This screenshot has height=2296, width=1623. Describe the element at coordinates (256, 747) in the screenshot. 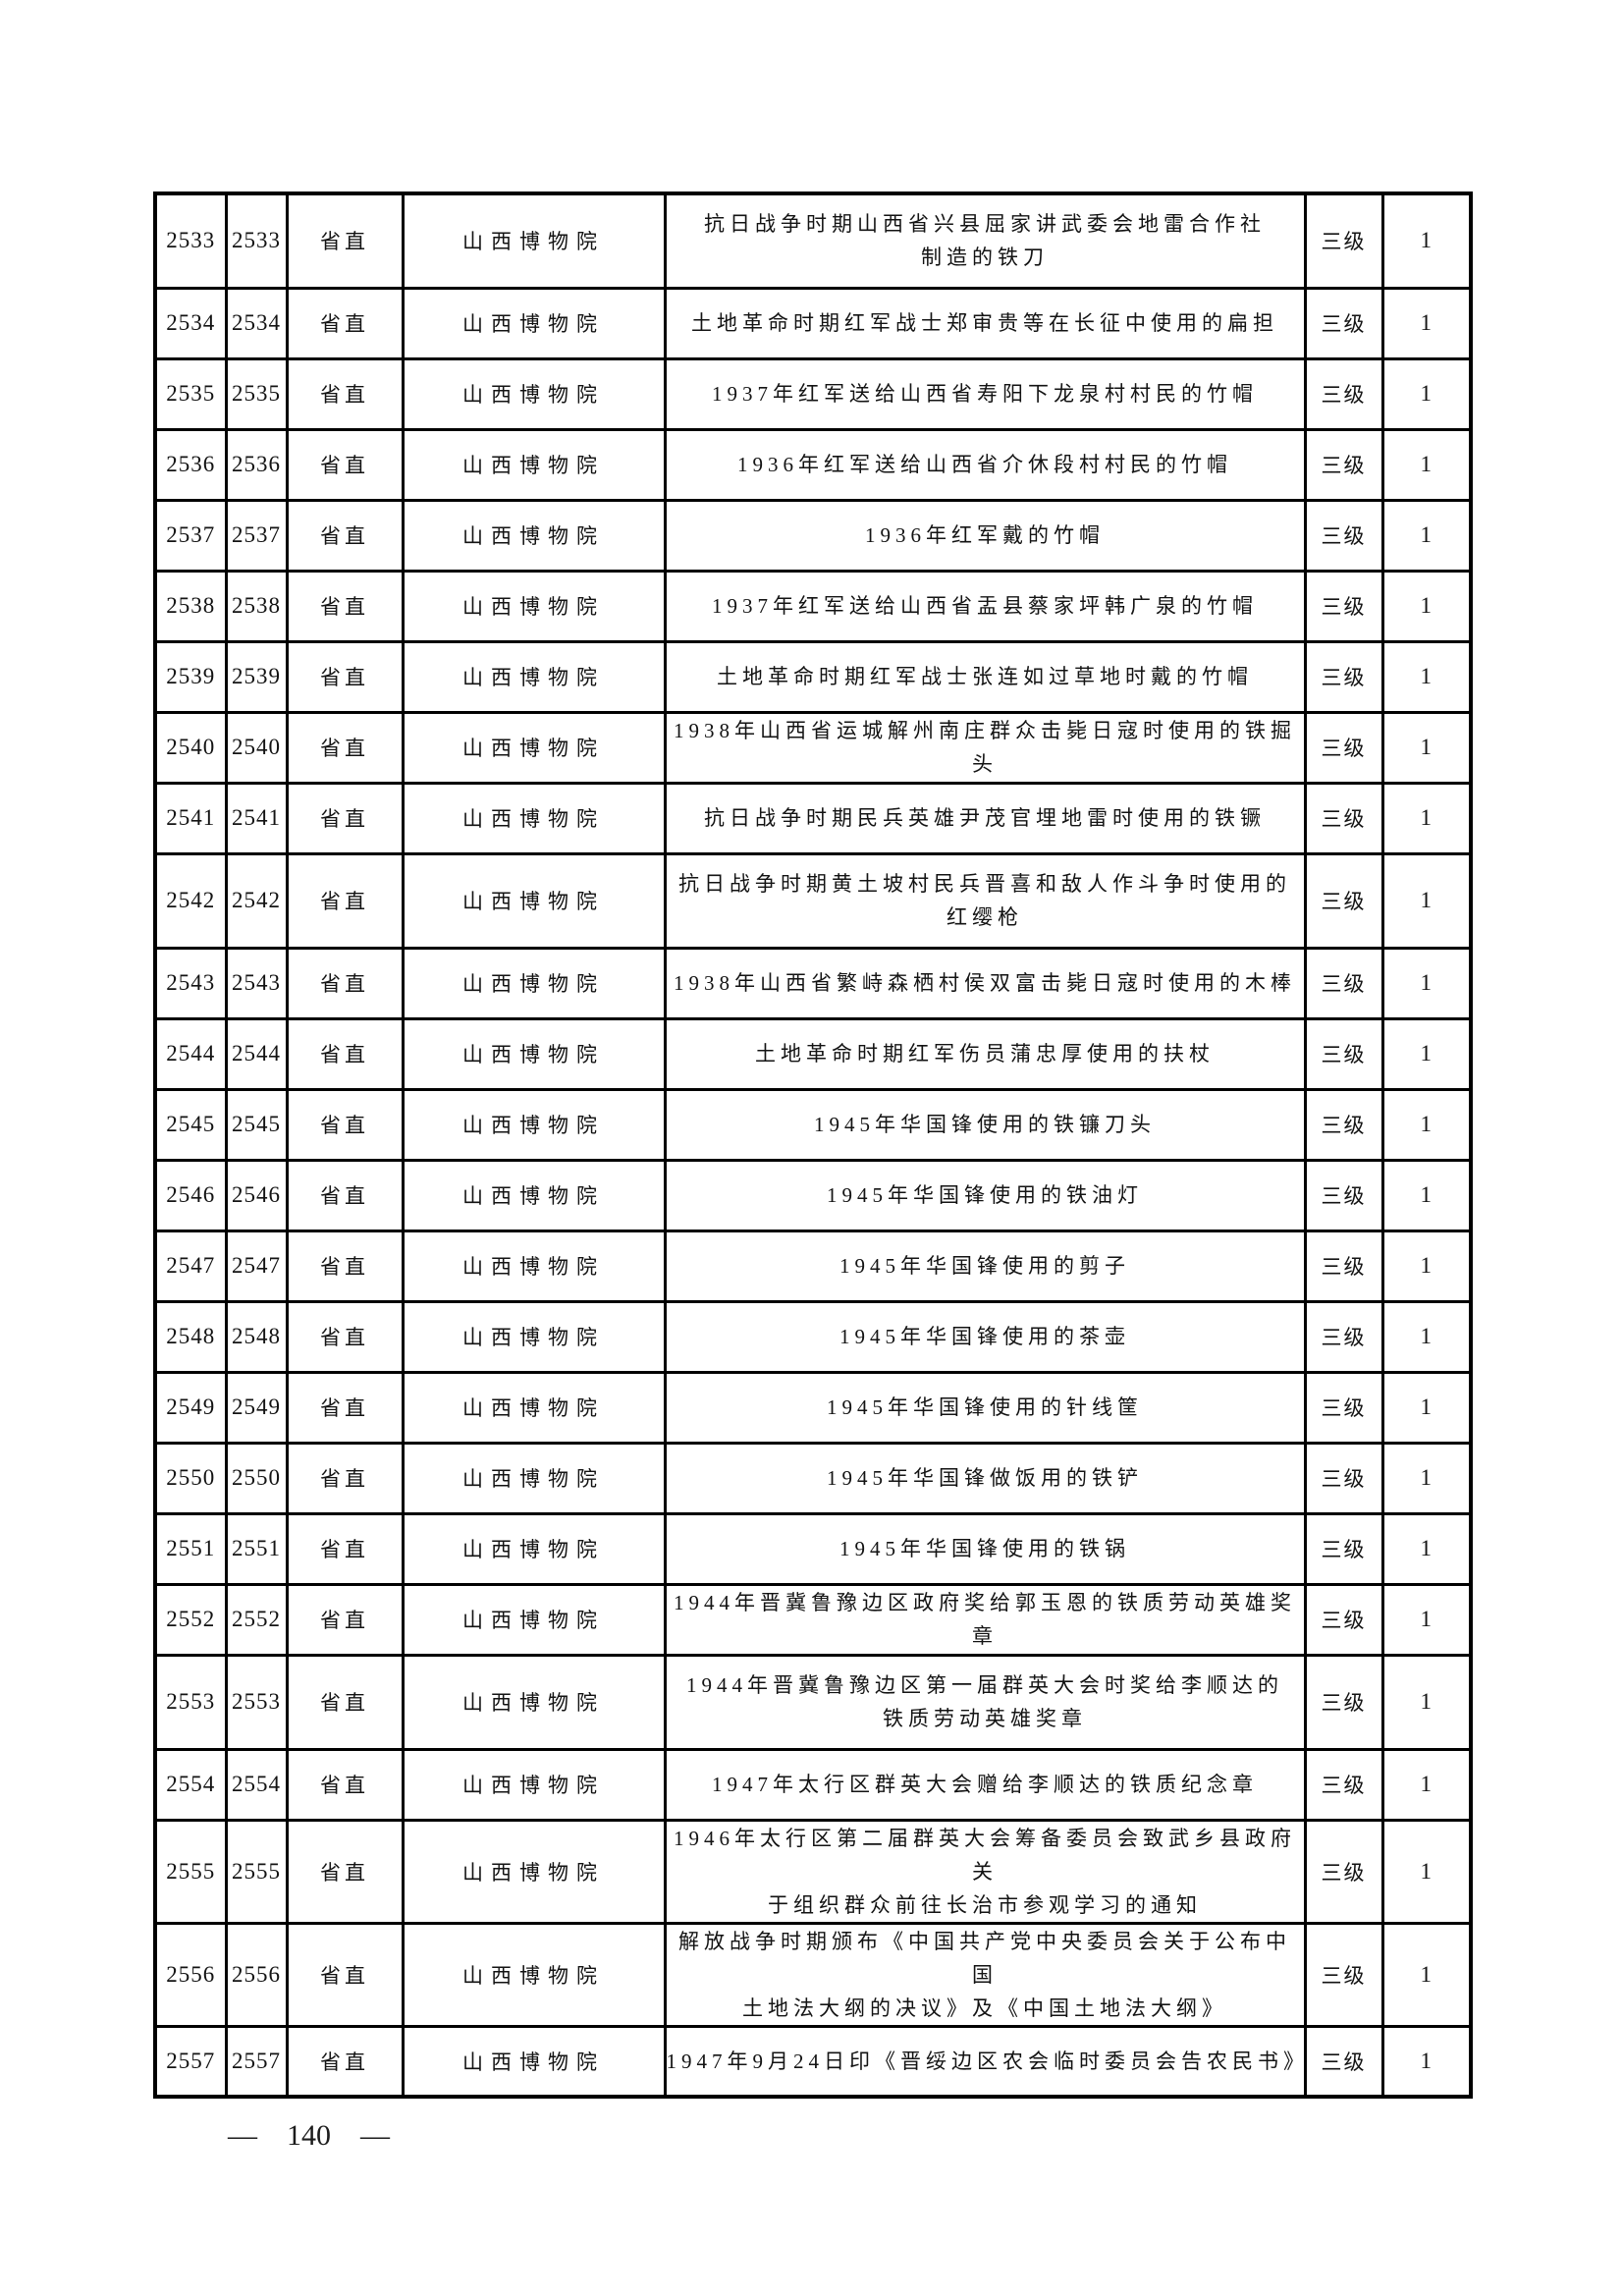

I see `cell-seq-secondary: 2540` at that location.